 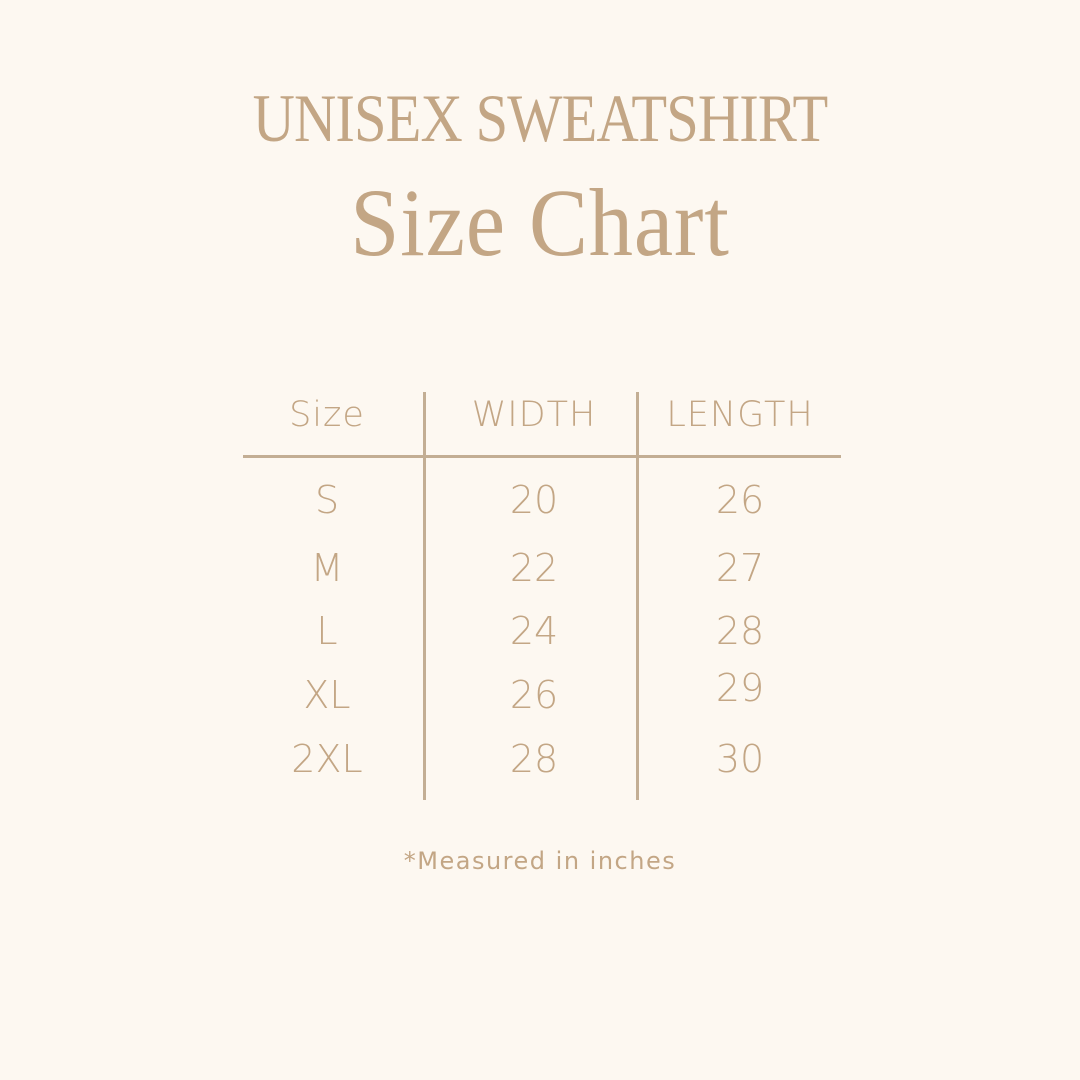 I want to click on cell-length: 27, so click(x=740, y=568).